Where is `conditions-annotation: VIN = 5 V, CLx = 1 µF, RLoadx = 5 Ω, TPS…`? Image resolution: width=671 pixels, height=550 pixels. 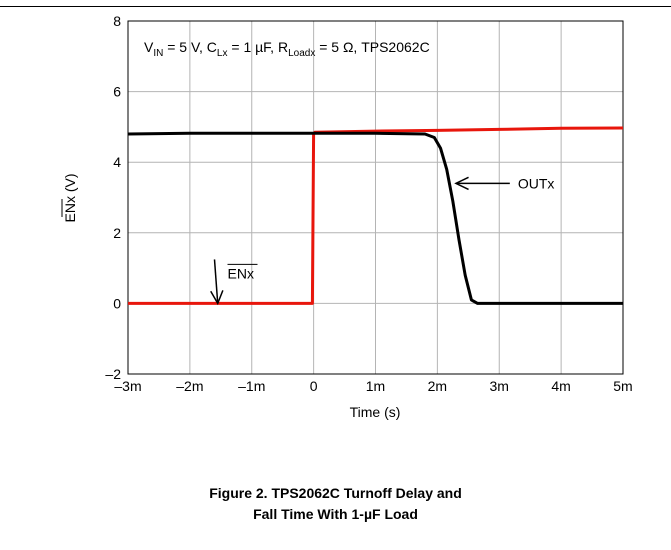
conditions-annotation: VIN = 5 V, CLx = 1 µF, RLoadx = 5 Ω, TPS… is located at coordinates (287, 49).